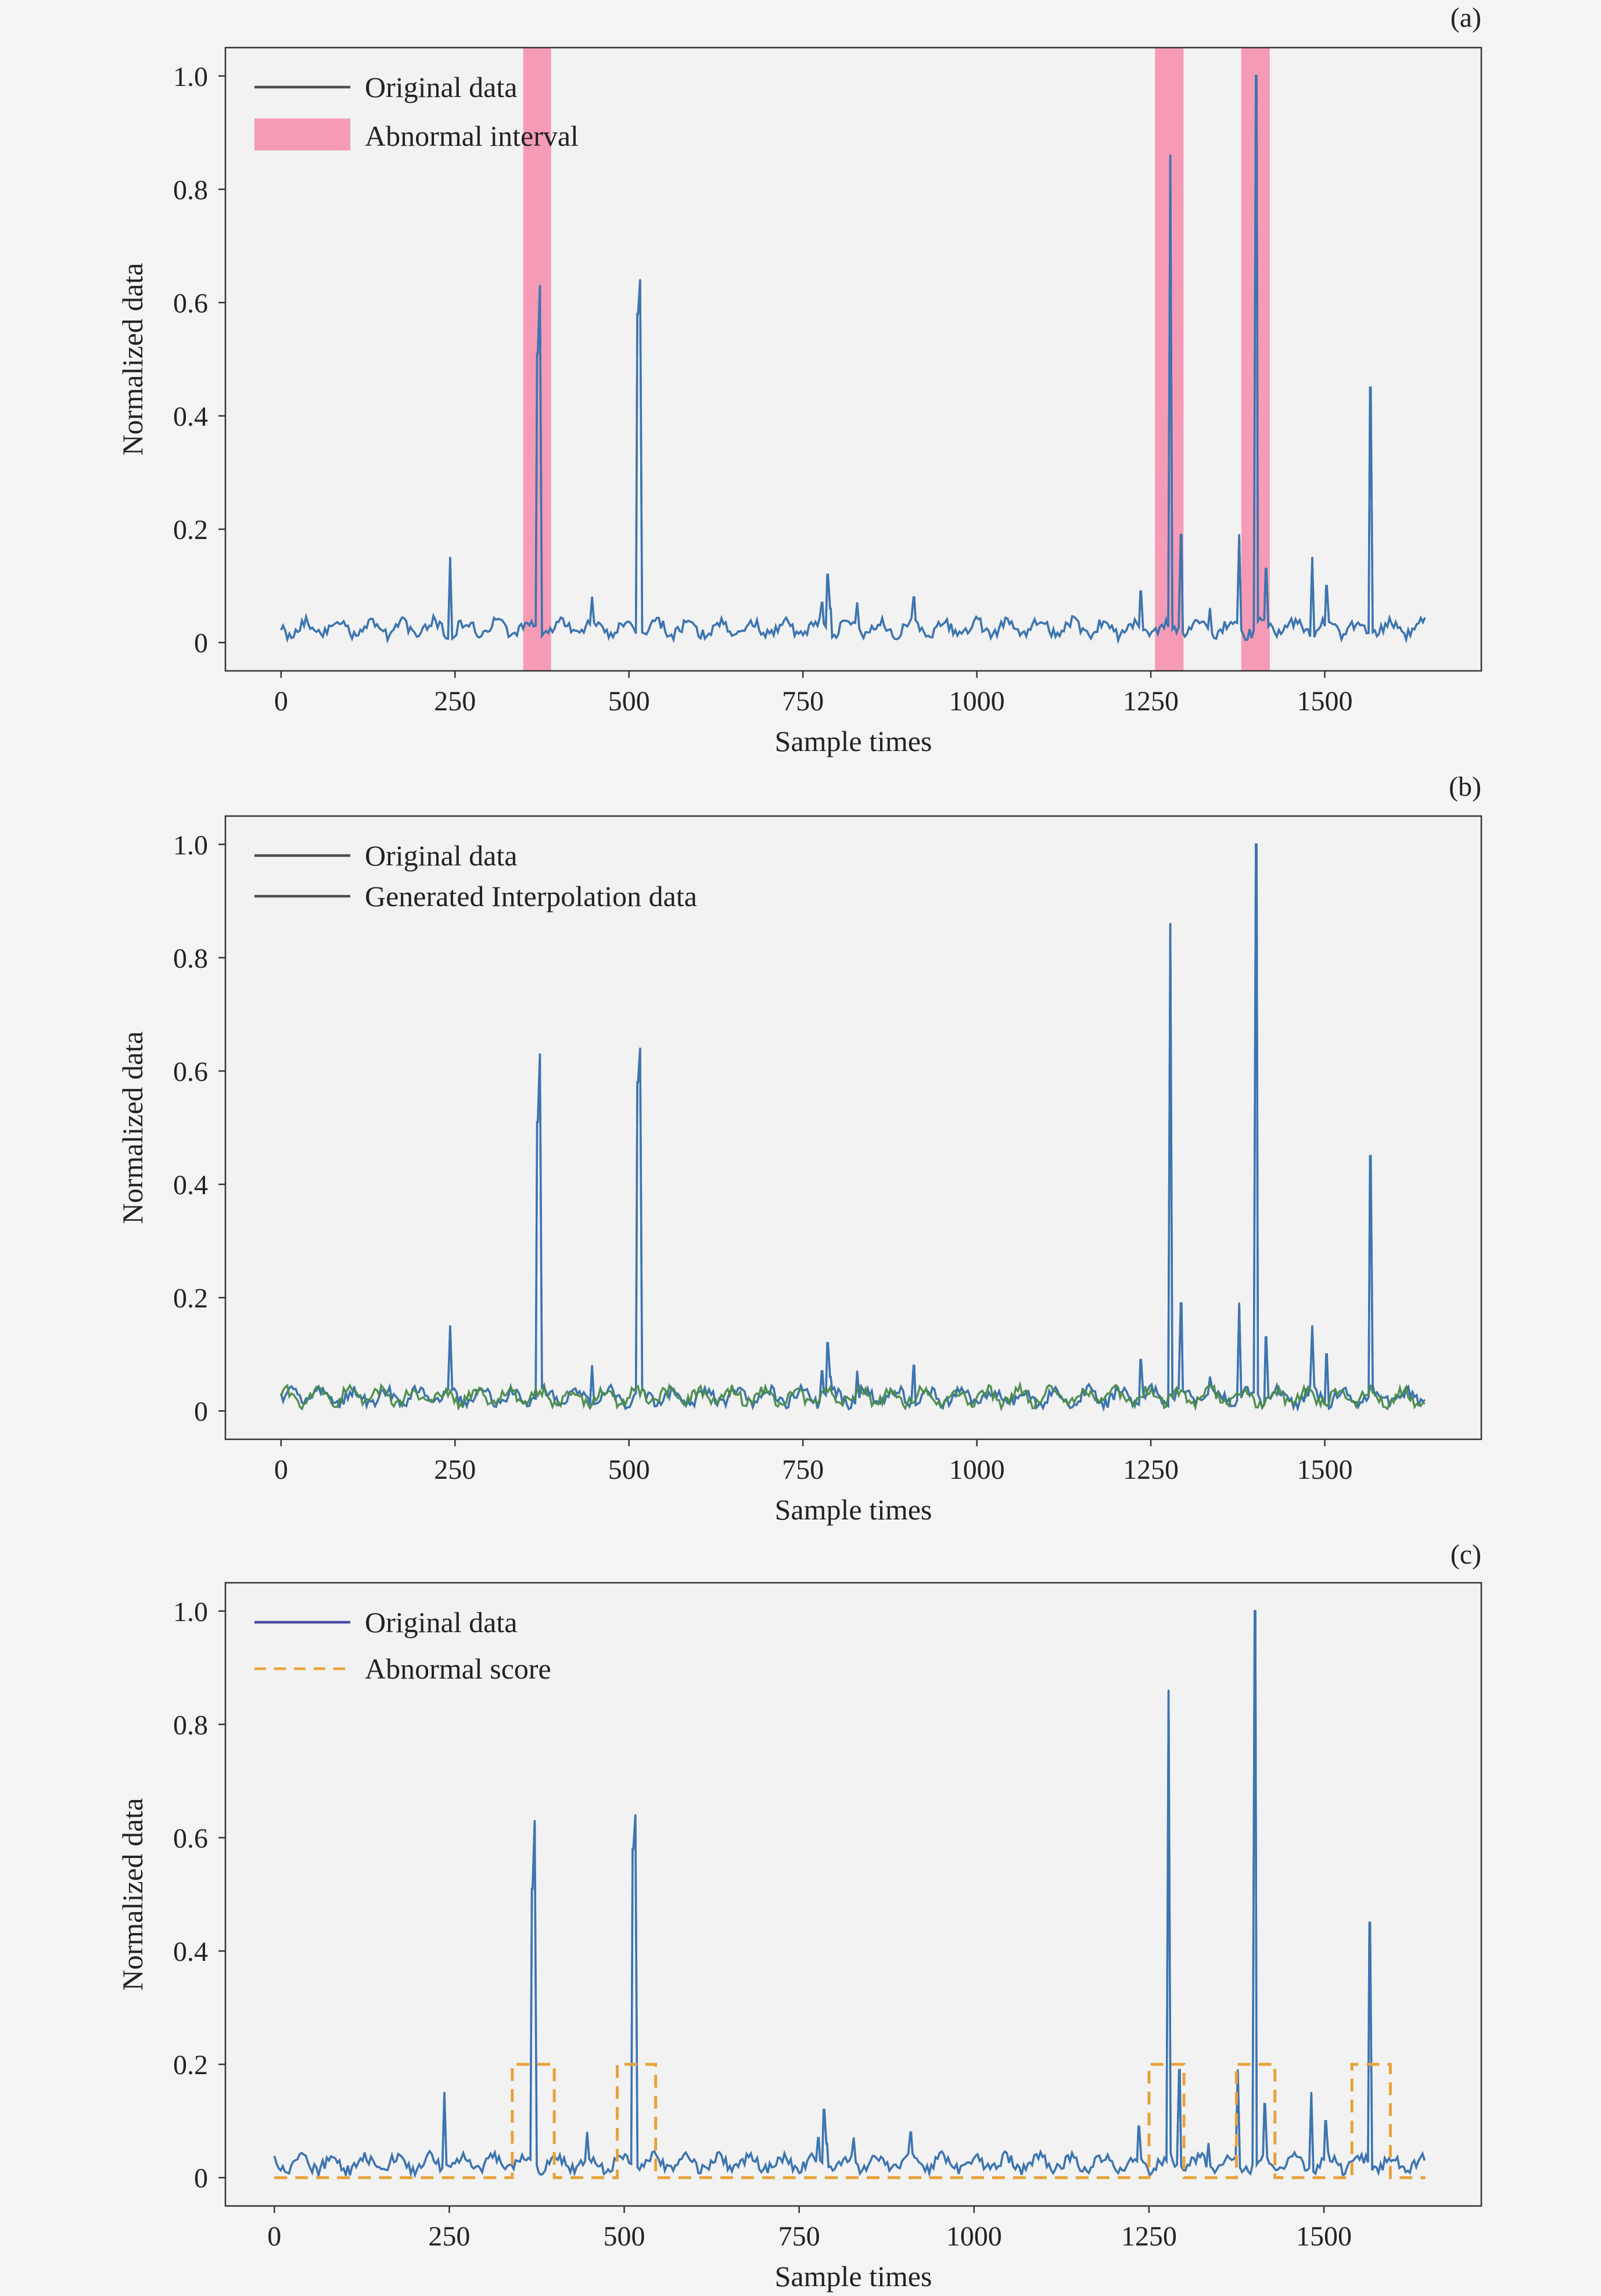 The image size is (1601, 2296). Describe the element at coordinates (133, 1128) in the screenshot. I see `y-axis-label-b: Normalized data` at that location.